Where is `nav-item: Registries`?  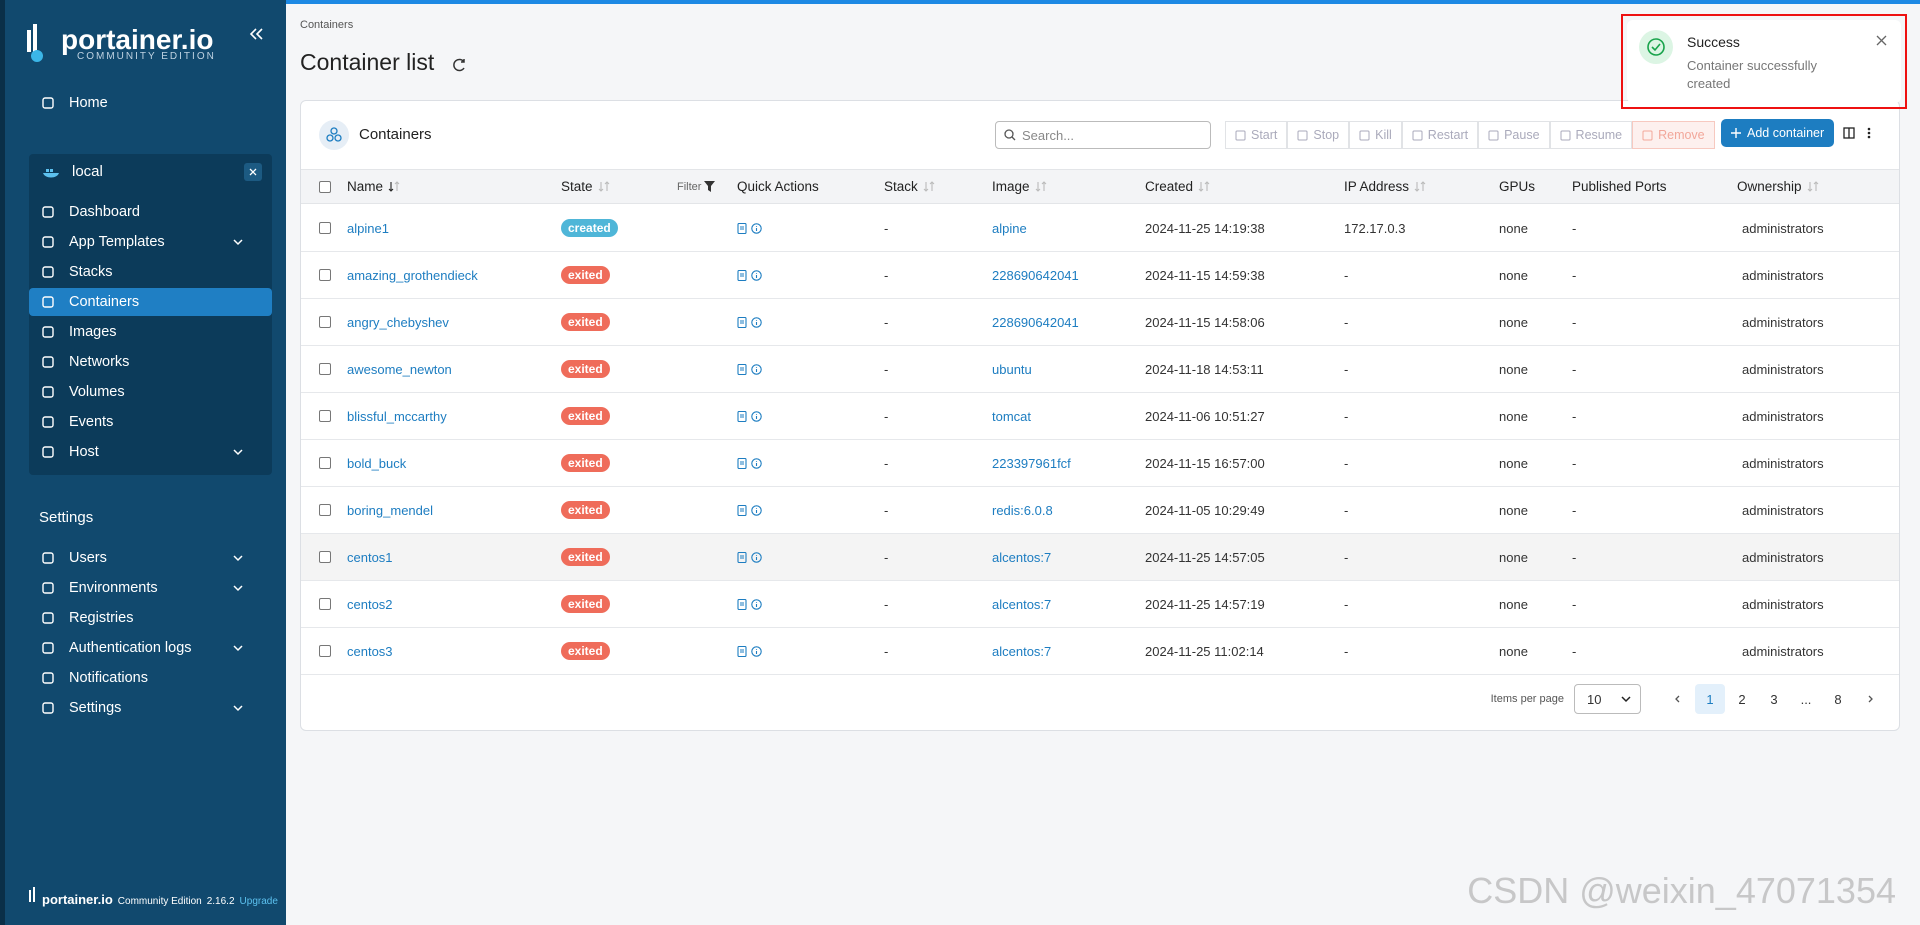
nav-item: Registries is located at coordinates (150, 618).